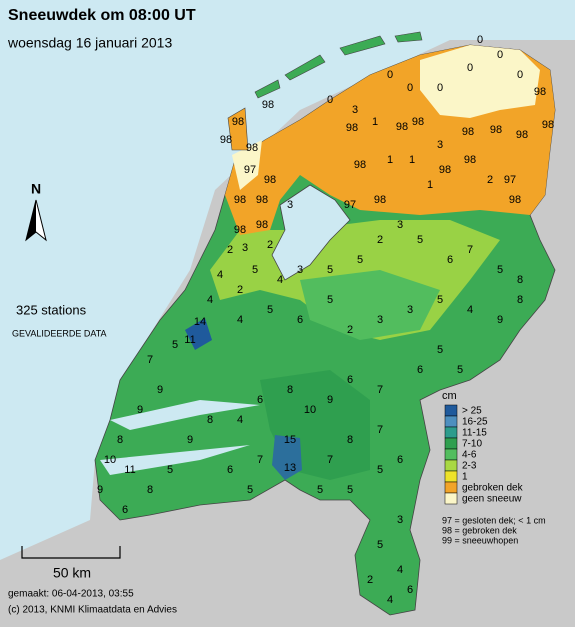 The width and height of the screenshot is (575, 627). Describe the element at coordinates (31, 220) in the screenshot. I see `north-arrow` at that location.